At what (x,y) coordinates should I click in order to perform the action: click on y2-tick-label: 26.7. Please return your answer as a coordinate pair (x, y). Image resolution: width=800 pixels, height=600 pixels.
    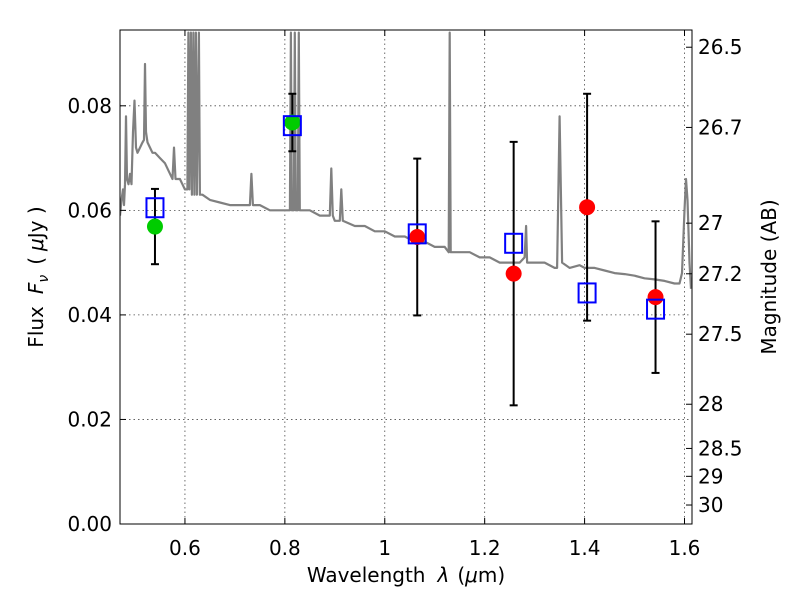
    Looking at the image, I should click on (720, 127).